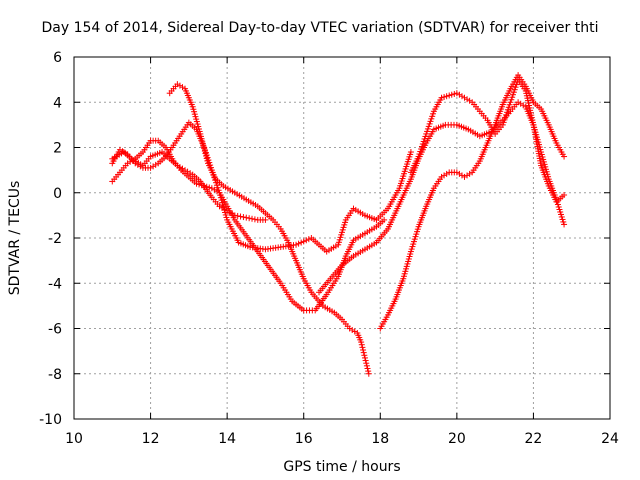 This screenshot has width=640, height=480. What do you see at coordinates (610, 439) in the screenshot?
I see `x-tick-label: 24` at bounding box center [610, 439].